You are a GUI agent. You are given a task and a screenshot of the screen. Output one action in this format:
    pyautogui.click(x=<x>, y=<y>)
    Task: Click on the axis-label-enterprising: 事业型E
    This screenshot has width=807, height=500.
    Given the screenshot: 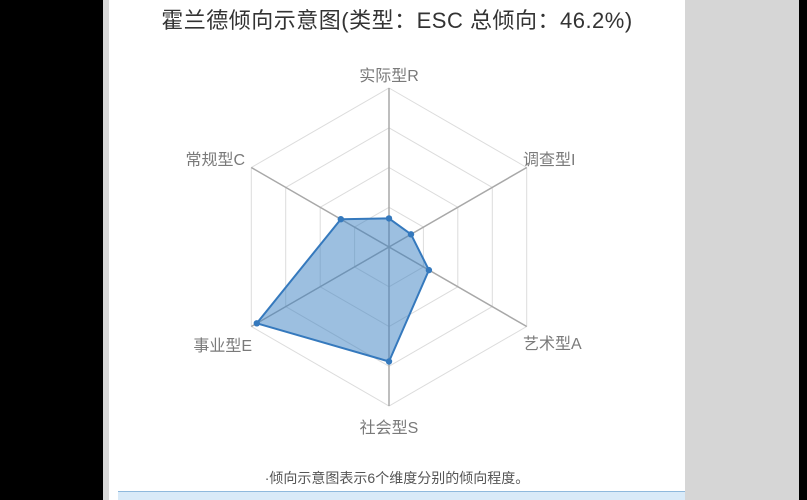 What is the action you would take?
    pyautogui.click(x=222, y=346)
    